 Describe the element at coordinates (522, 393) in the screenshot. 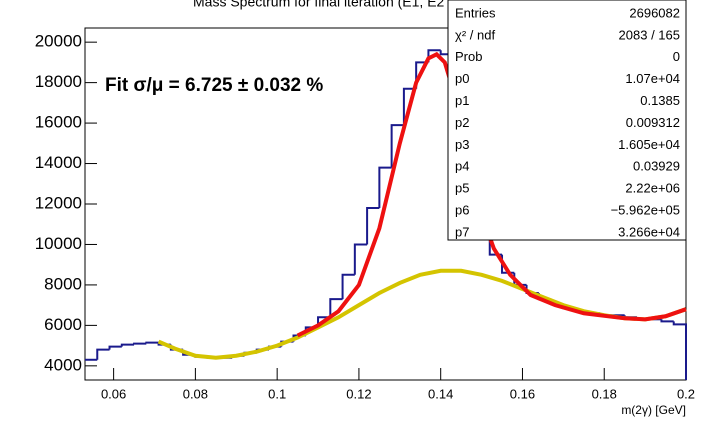

I see `x-tick-label: 0.16` at that location.